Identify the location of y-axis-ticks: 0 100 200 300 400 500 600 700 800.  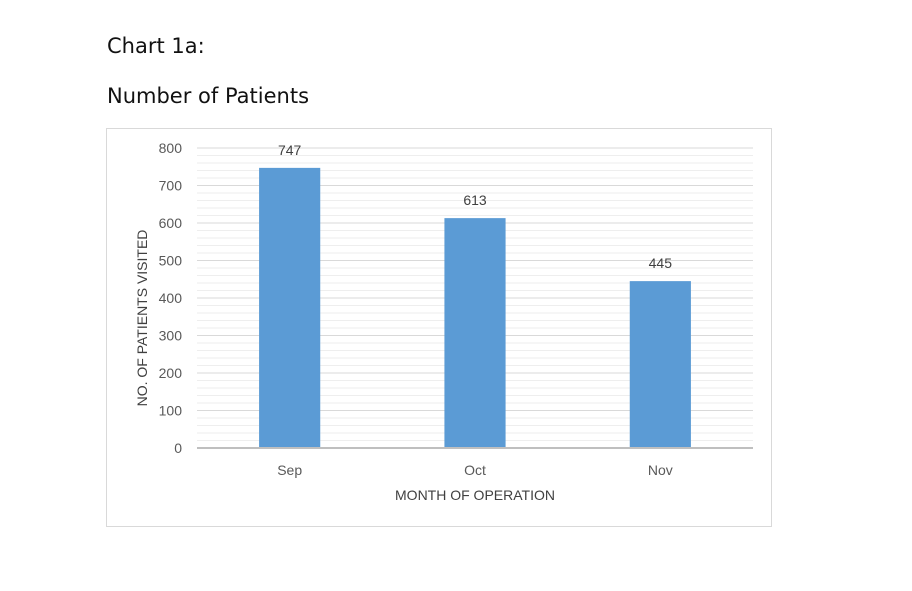
(171, 298).